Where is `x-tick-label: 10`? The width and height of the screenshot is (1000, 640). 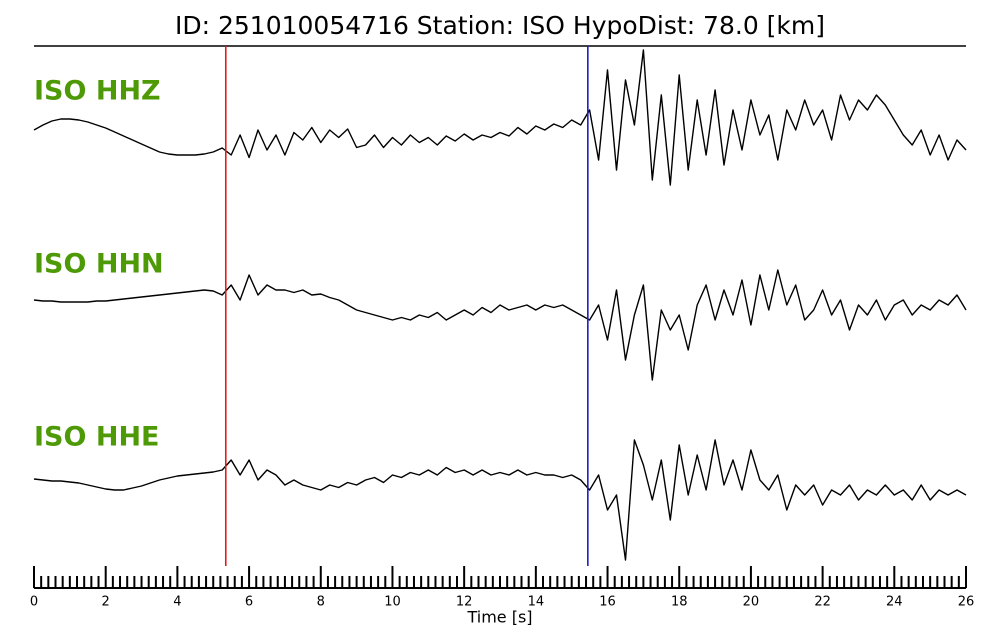
x-tick-label: 10 is located at coordinates (392, 602).